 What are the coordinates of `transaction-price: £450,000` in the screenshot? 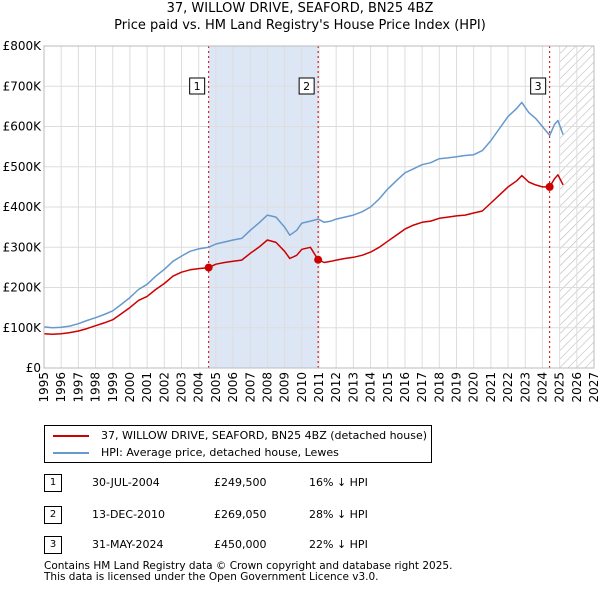 It's located at (240, 544).